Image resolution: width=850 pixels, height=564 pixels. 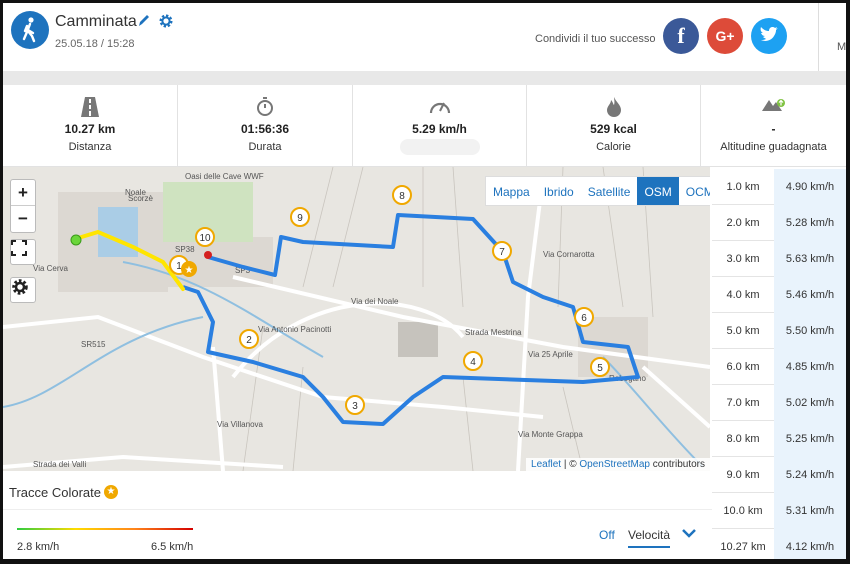 I want to click on split-km: 1.0 km, so click(x=743, y=187).